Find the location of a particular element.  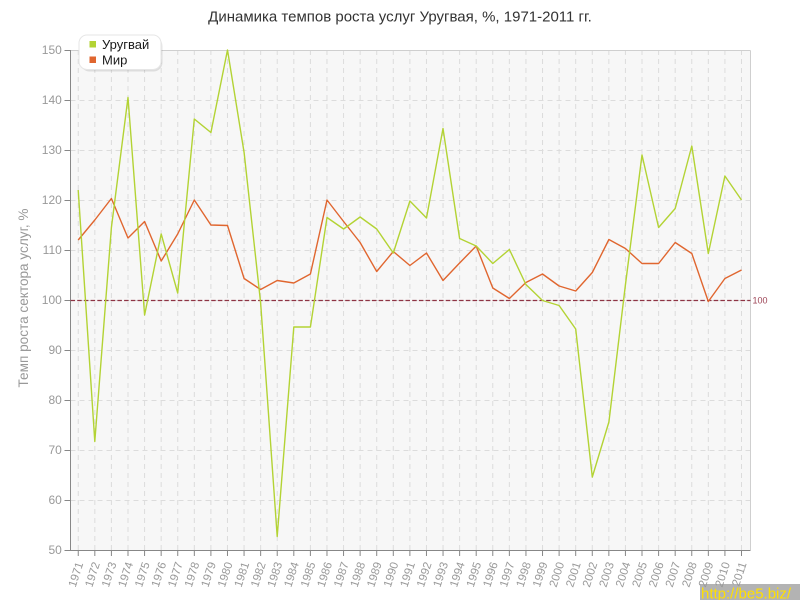

svg-text: Темп роста сектора услуг, % is located at coordinates (23, 297).